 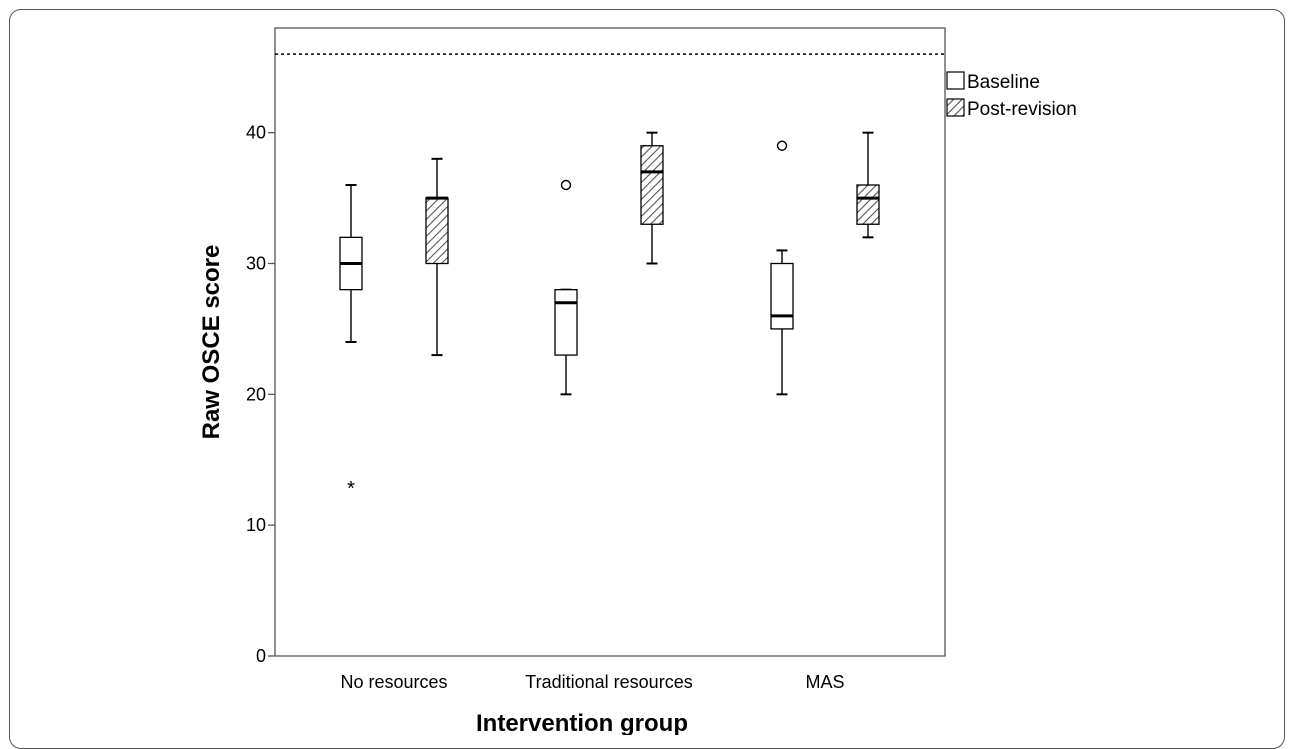 I want to click on legend-item: Post-revision, so click(x=1011, y=109).